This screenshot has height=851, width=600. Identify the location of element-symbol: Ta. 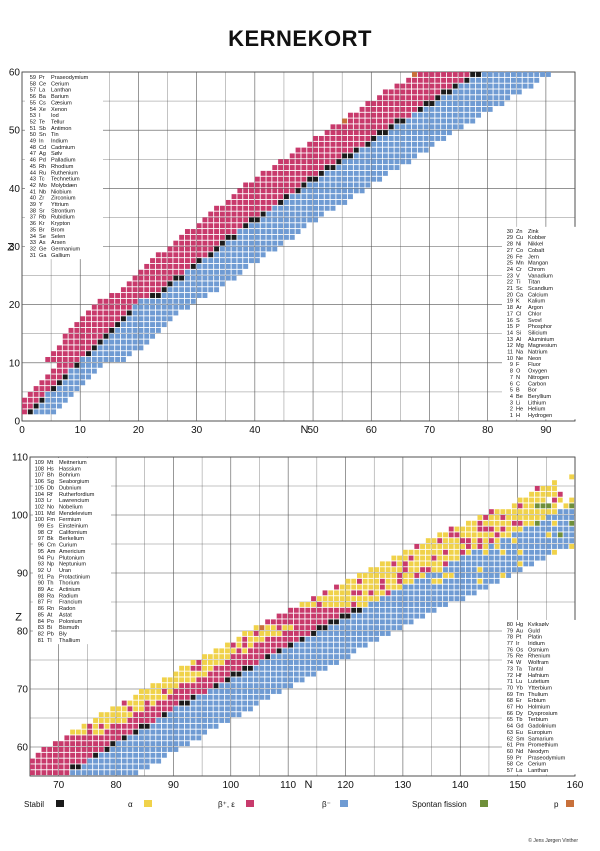
(519, 669).